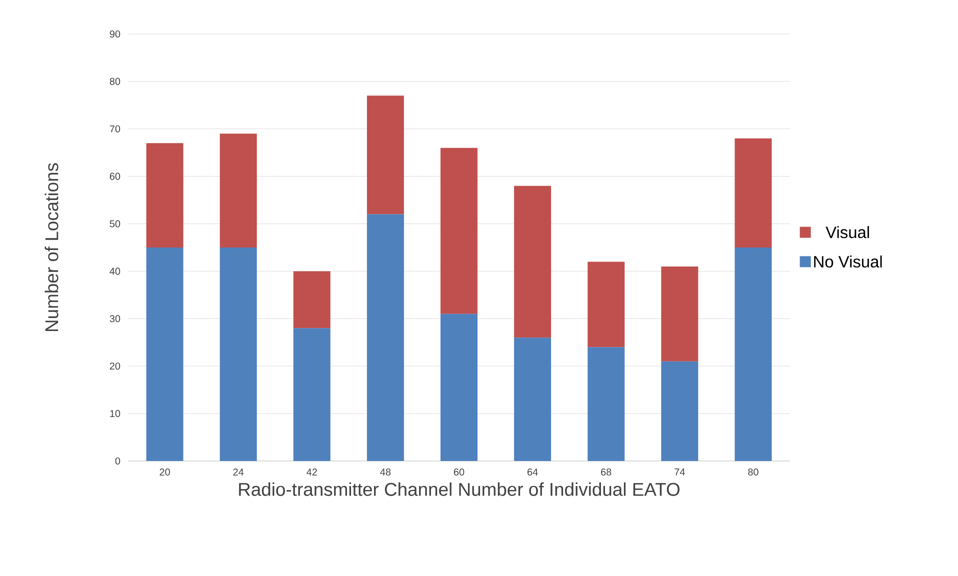 The width and height of the screenshot is (958, 576). What do you see at coordinates (753, 472) in the screenshot?
I see `x-tick-label: 80` at bounding box center [753, 472].